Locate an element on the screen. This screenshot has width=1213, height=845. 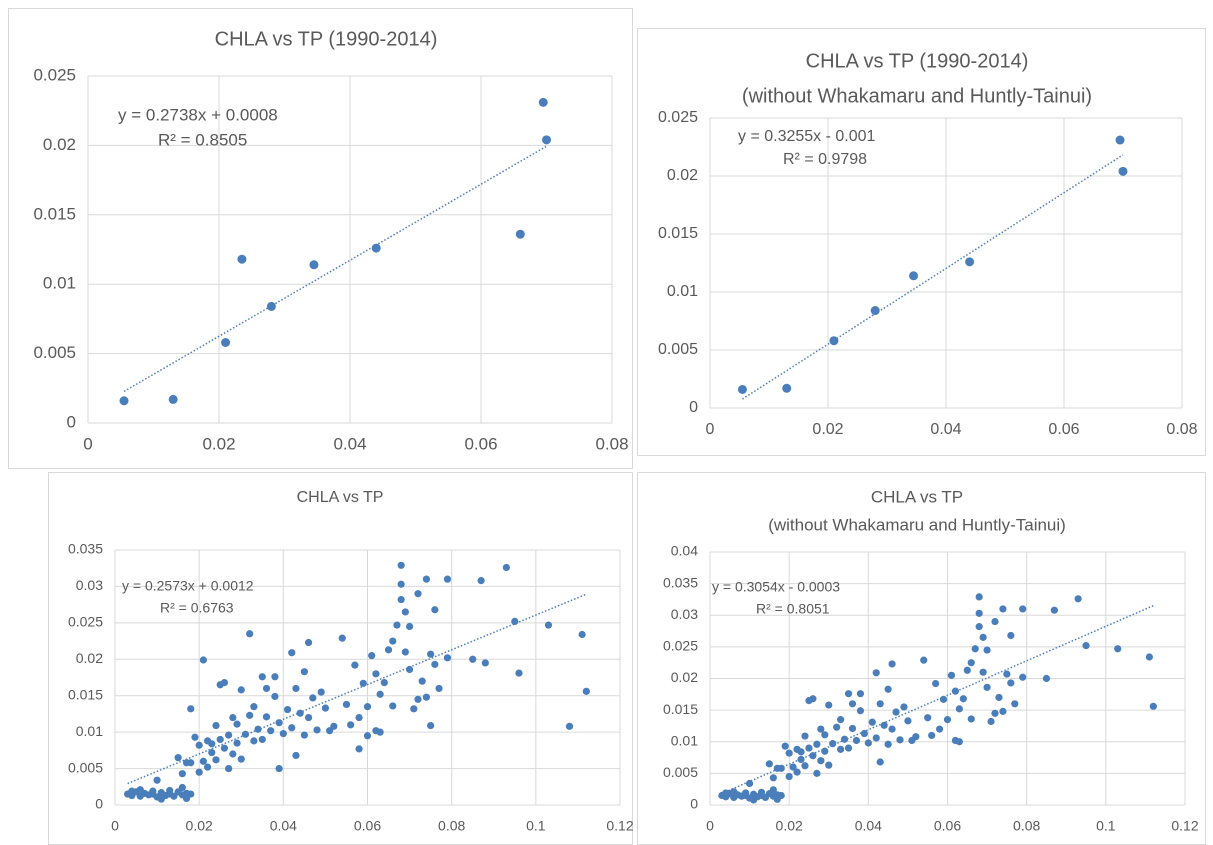
y-tick-label: 0.015 is located at coordinates (85, 694).